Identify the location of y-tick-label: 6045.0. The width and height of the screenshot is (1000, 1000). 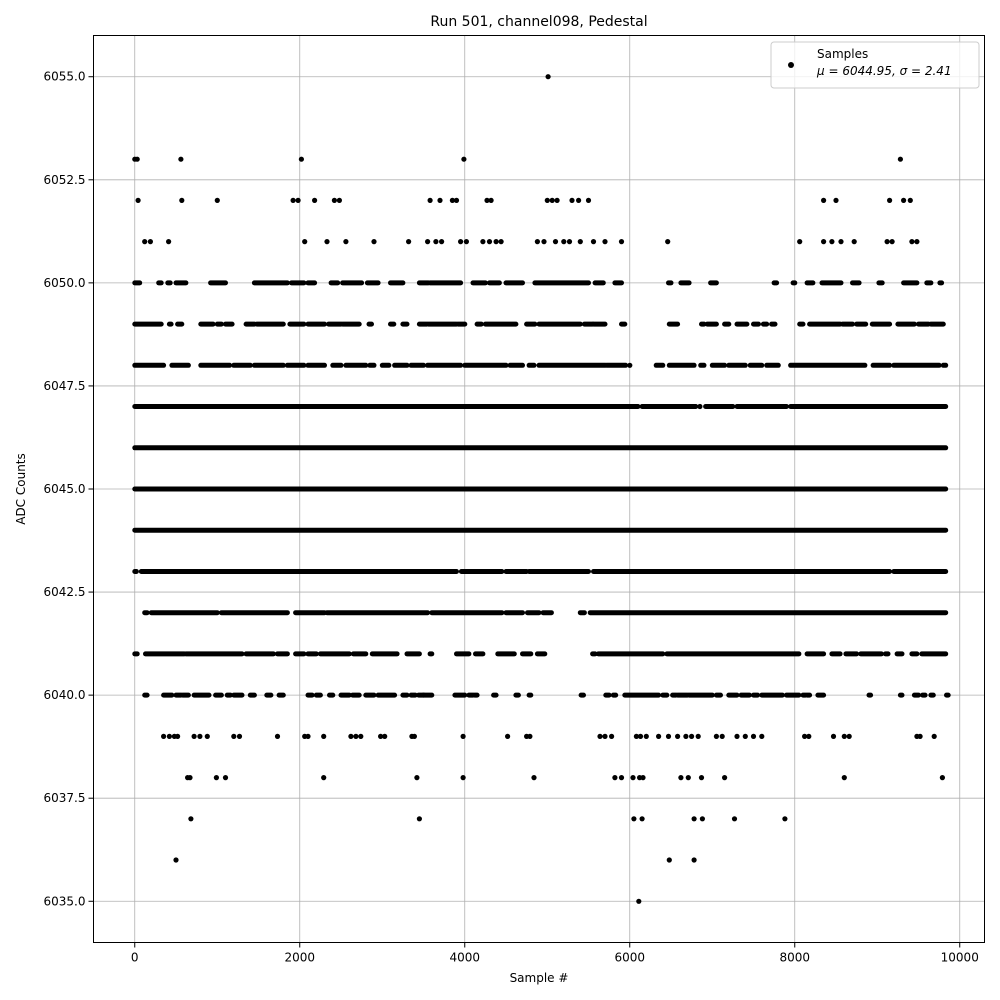
(65, 489).